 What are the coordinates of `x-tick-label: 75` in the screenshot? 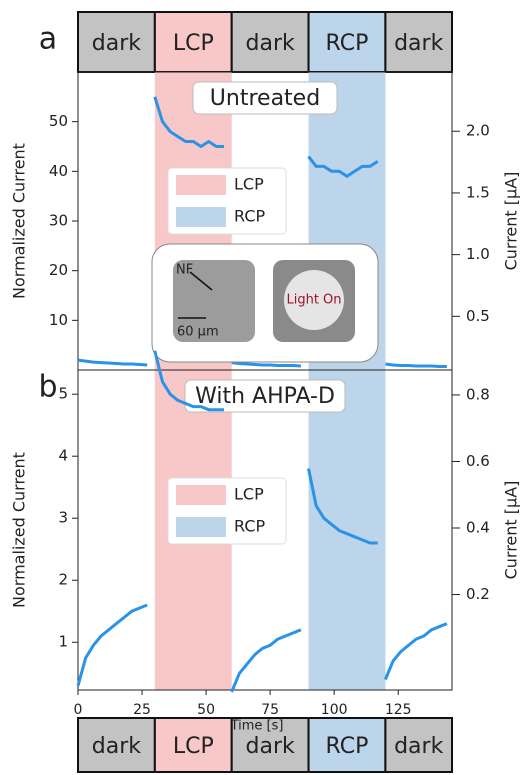 It's located at (270, 710).